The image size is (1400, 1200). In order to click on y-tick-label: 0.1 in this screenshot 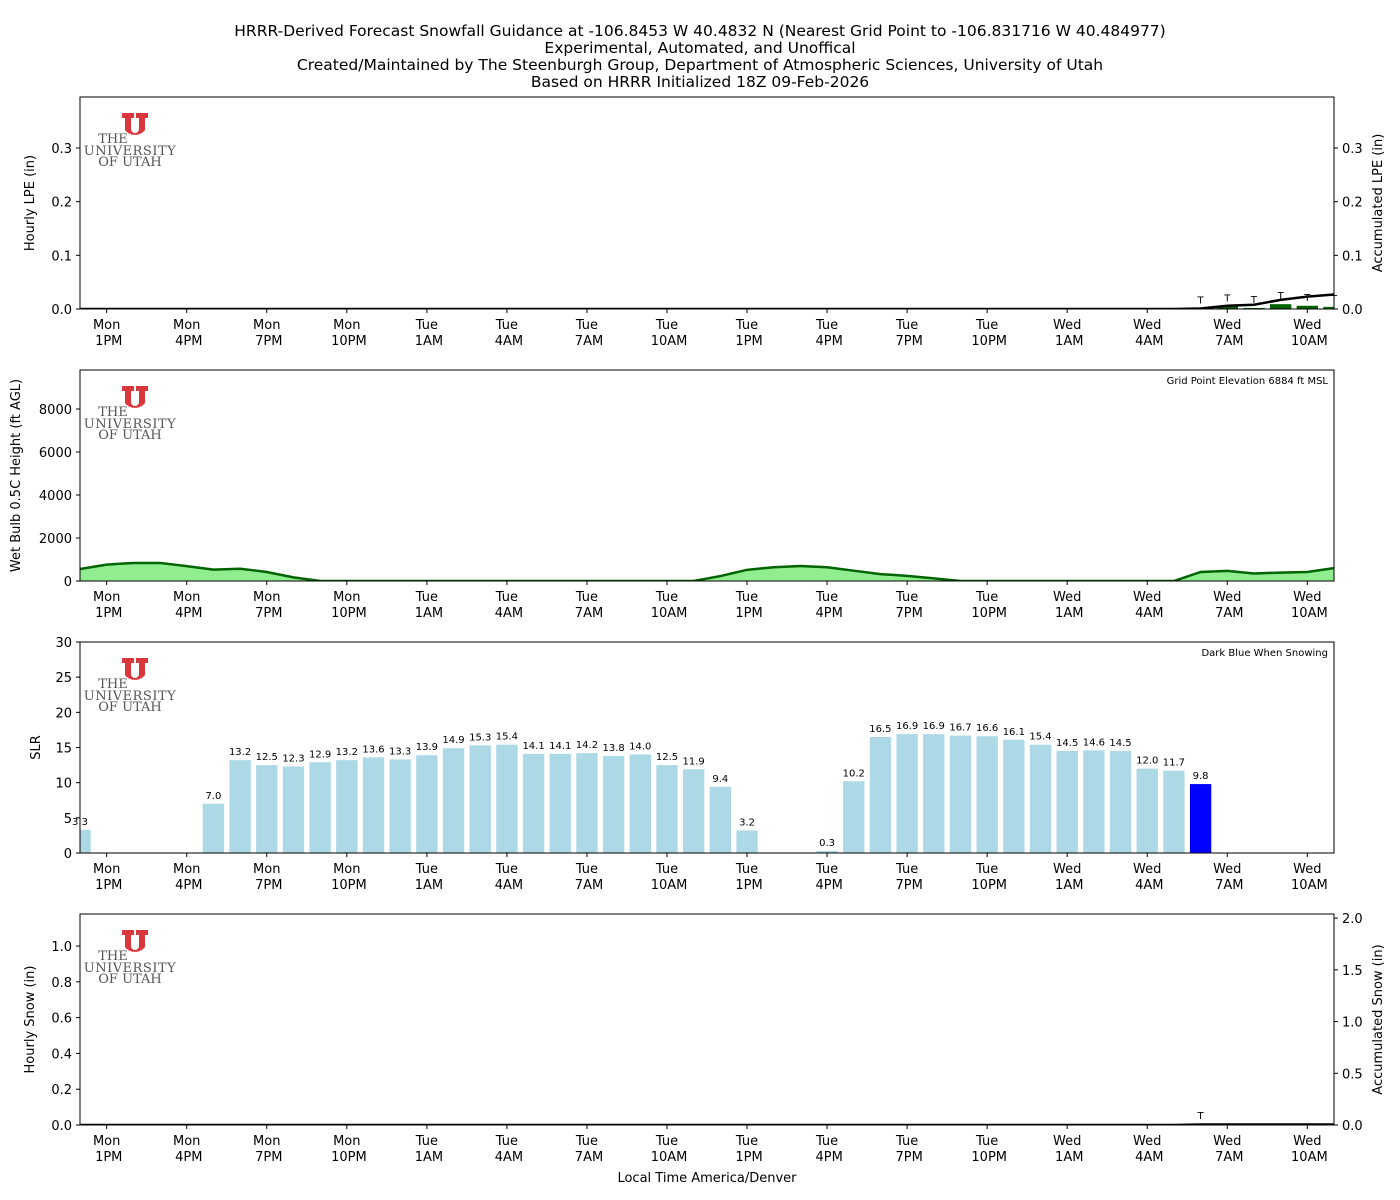, I will do `click(1352, 256)`.